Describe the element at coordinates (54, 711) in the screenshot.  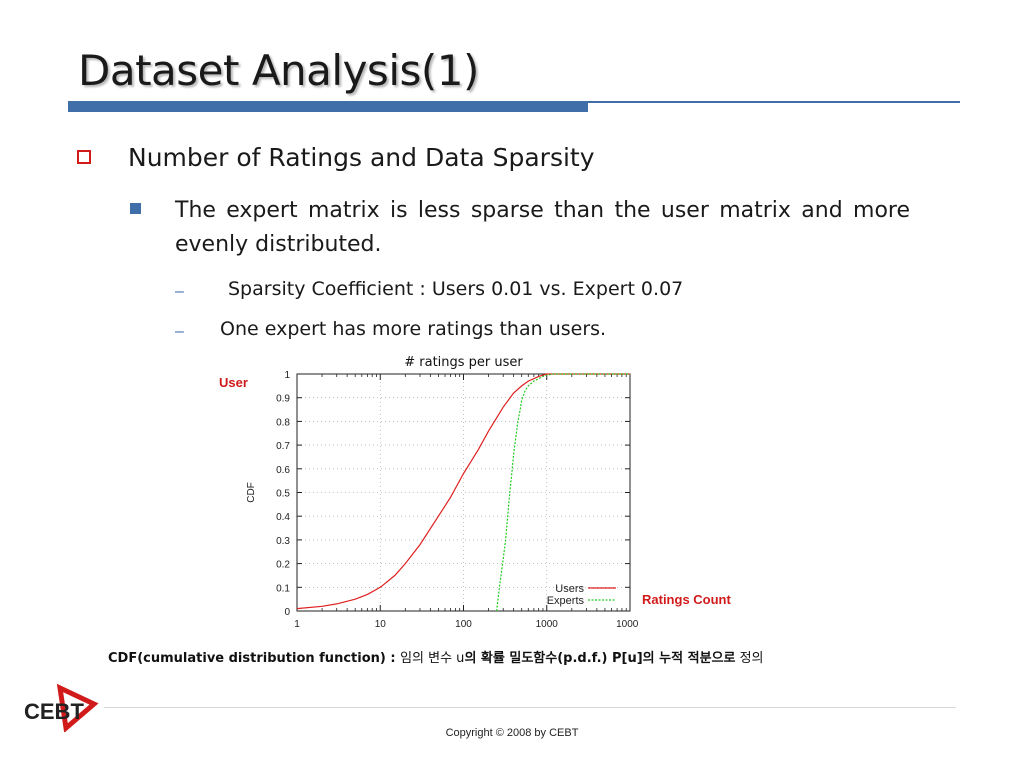
I see `cebt-logo-text: CEBT` at that location.